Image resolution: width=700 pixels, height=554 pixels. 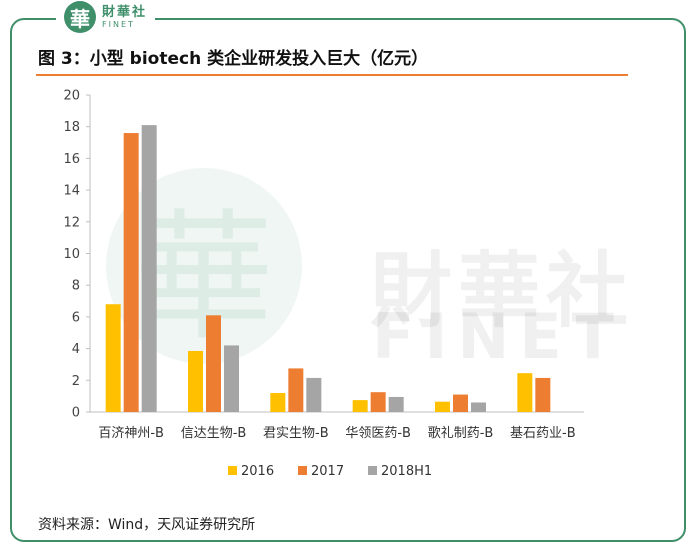 I want to click on y-tick-label: 8, so click(x=76, y=286).